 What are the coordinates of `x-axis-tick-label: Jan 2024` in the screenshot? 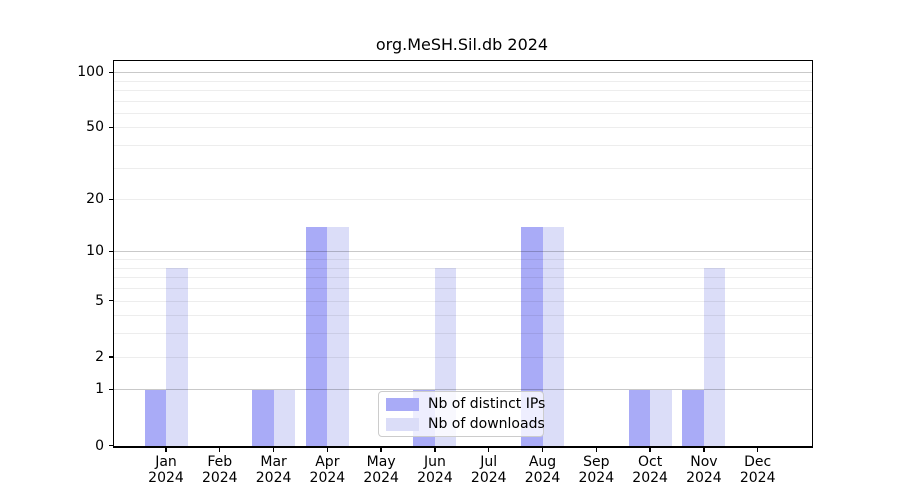 It's located at (166, 470).